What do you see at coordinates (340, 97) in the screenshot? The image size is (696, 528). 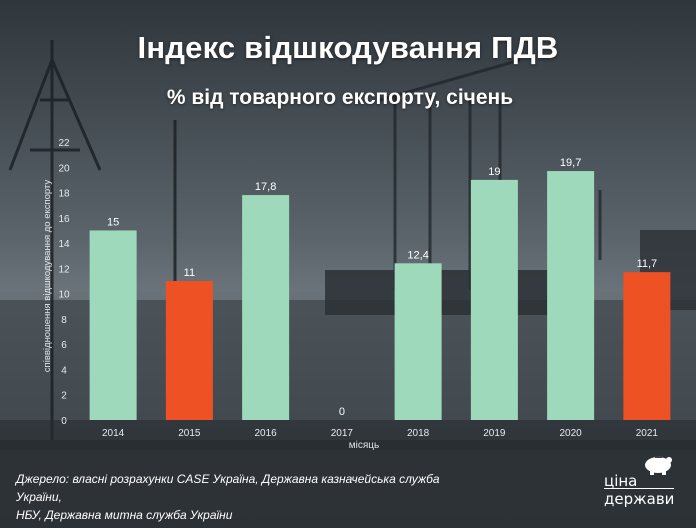 I see `chart-subtitle: % від товарного експорту, січень` at bounding box center [340, 97].